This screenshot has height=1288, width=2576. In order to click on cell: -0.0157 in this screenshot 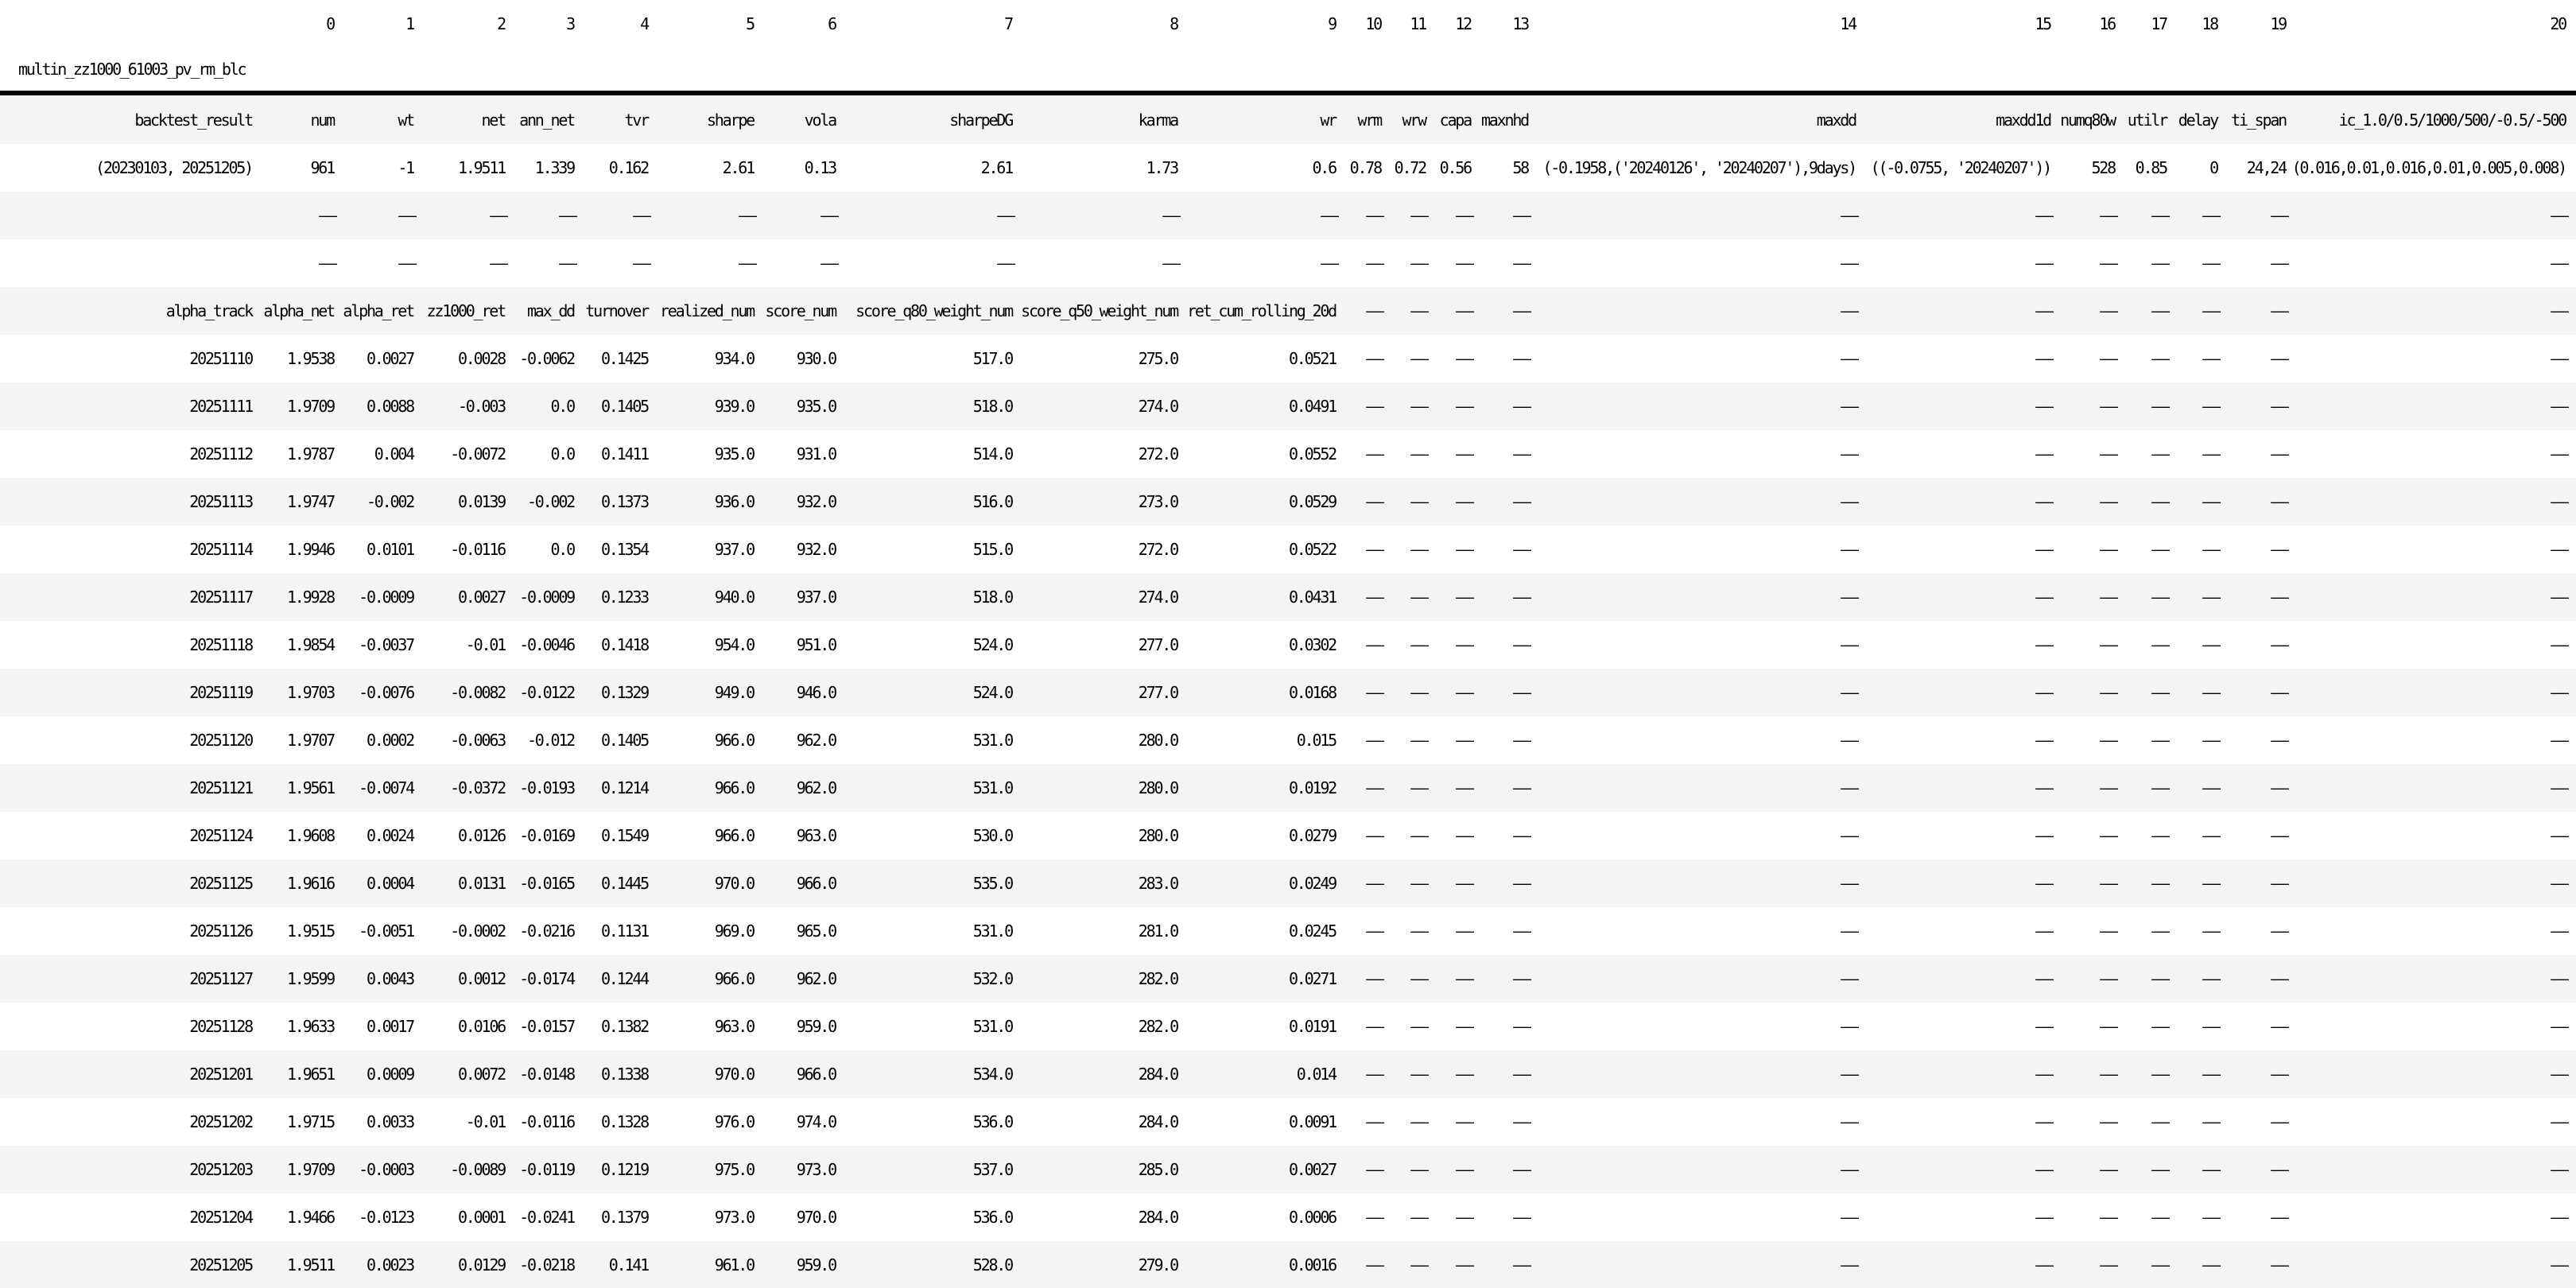, I will do `click(541, 1026)`.